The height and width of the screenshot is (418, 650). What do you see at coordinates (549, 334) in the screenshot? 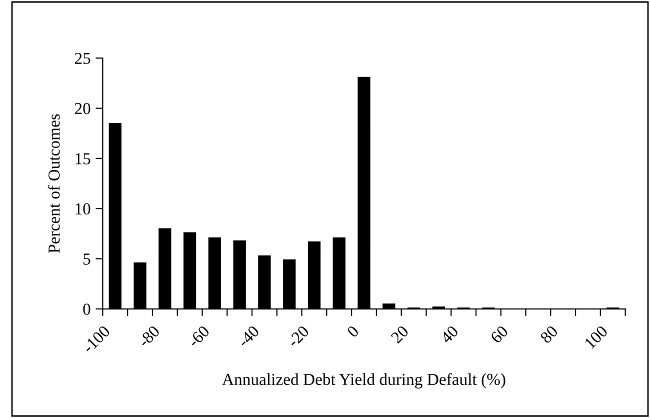
I see `x-tick-label: 80` at bounding box center [549, 334].